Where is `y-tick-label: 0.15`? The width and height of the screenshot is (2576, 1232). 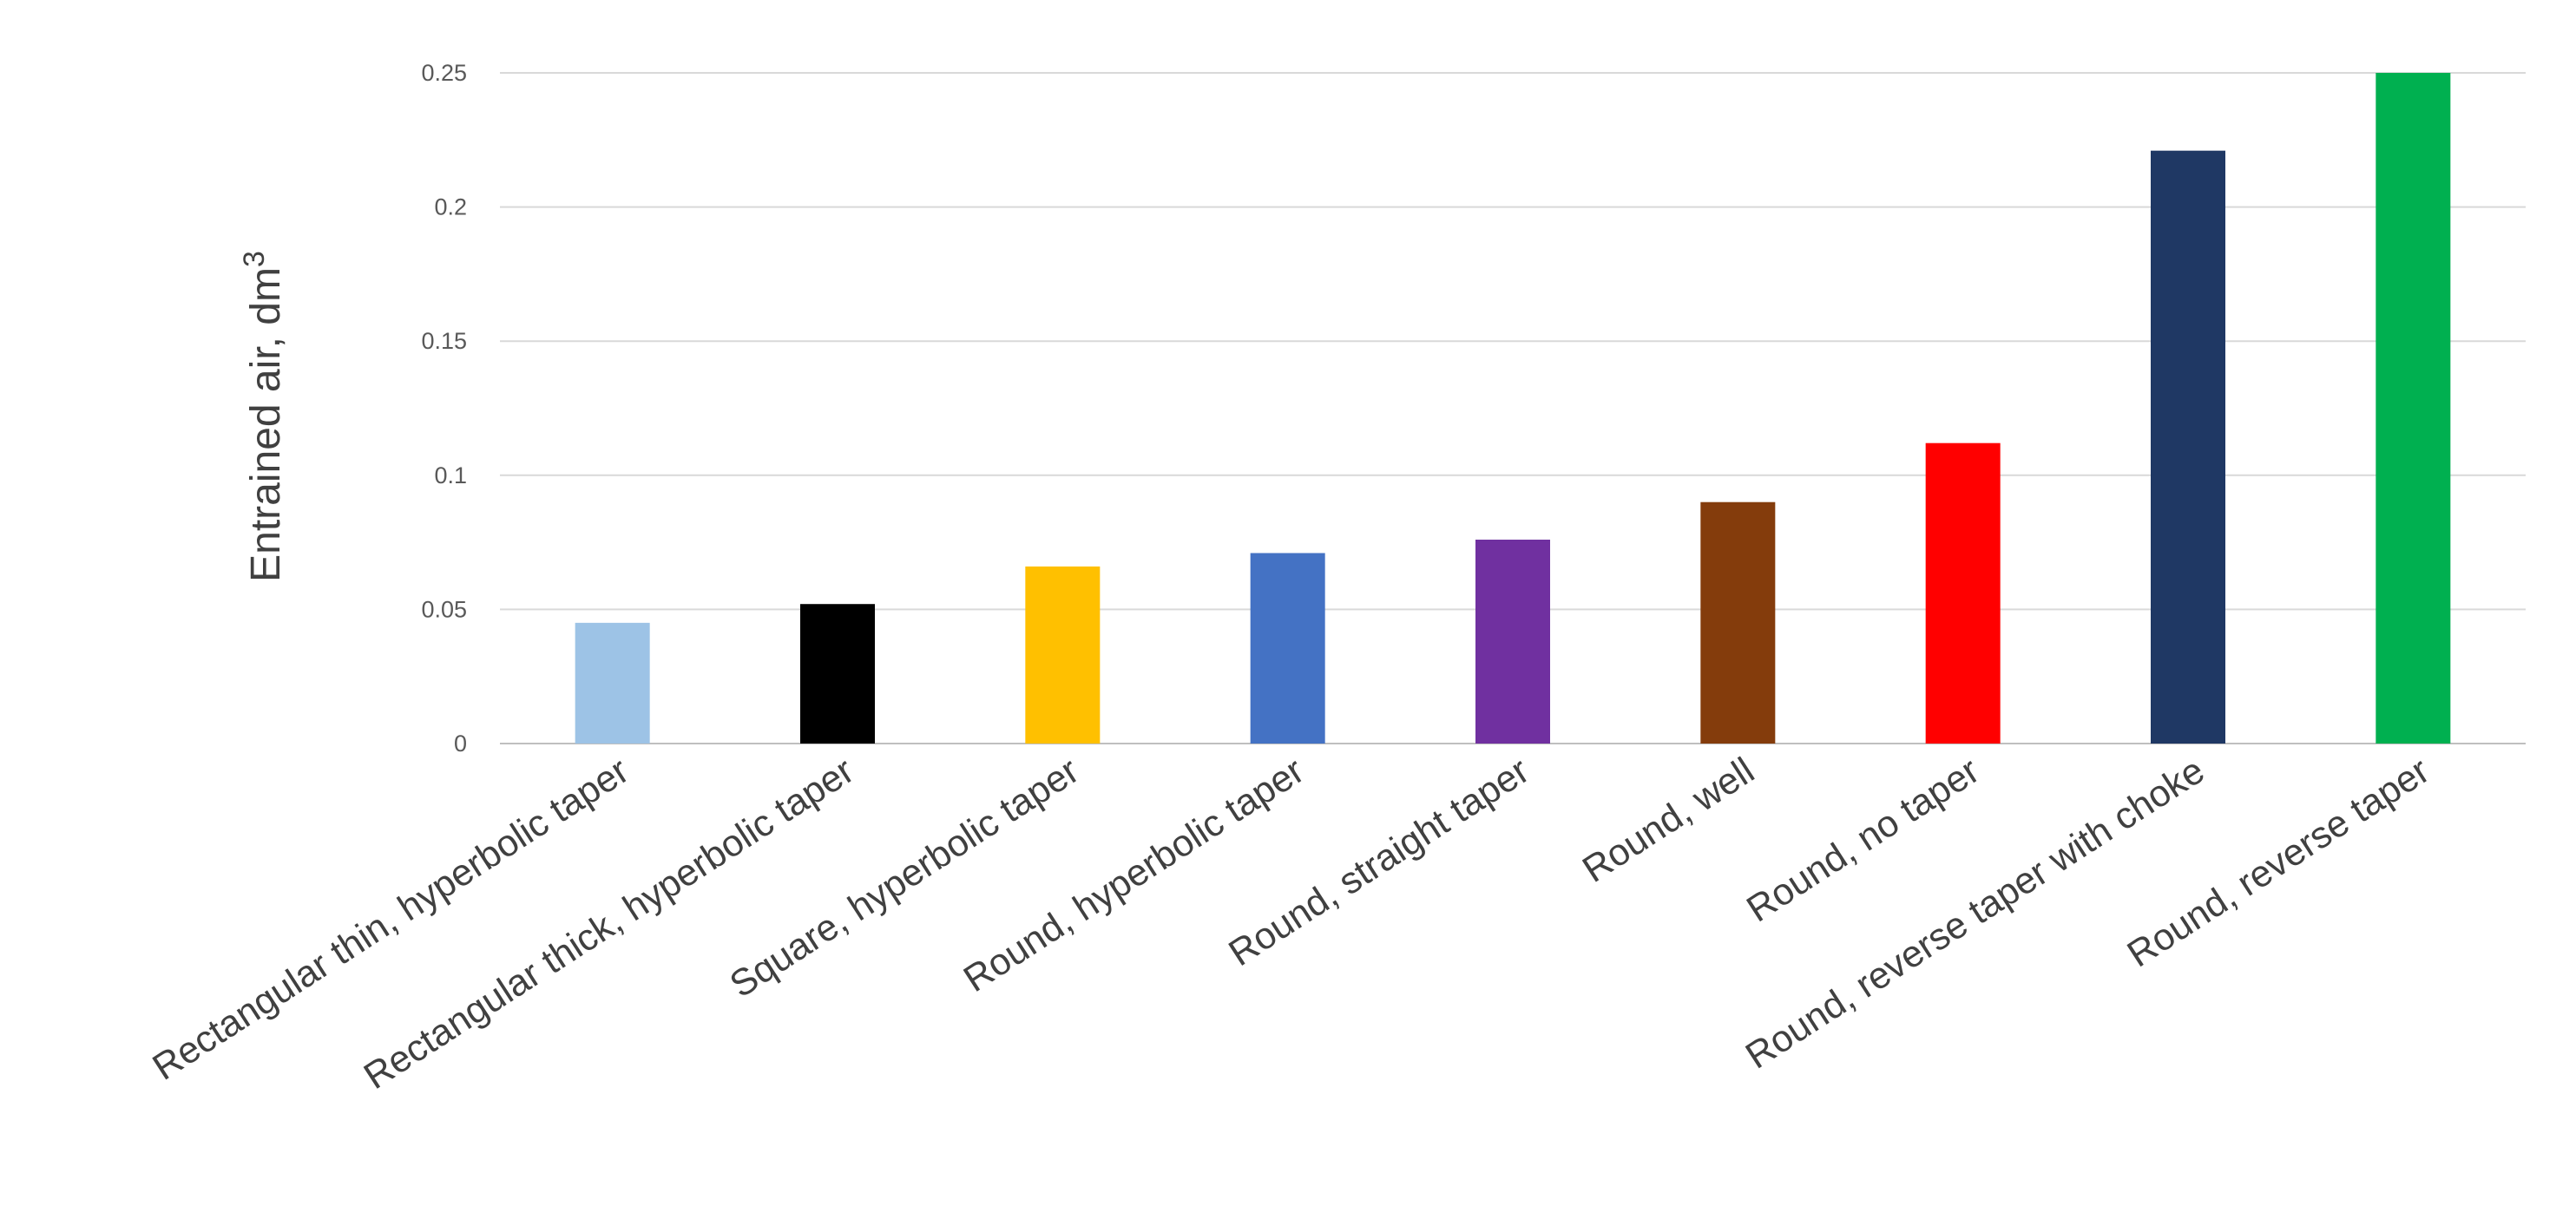 y-tick-label: 0.15 is located at coordinates (444, 341).